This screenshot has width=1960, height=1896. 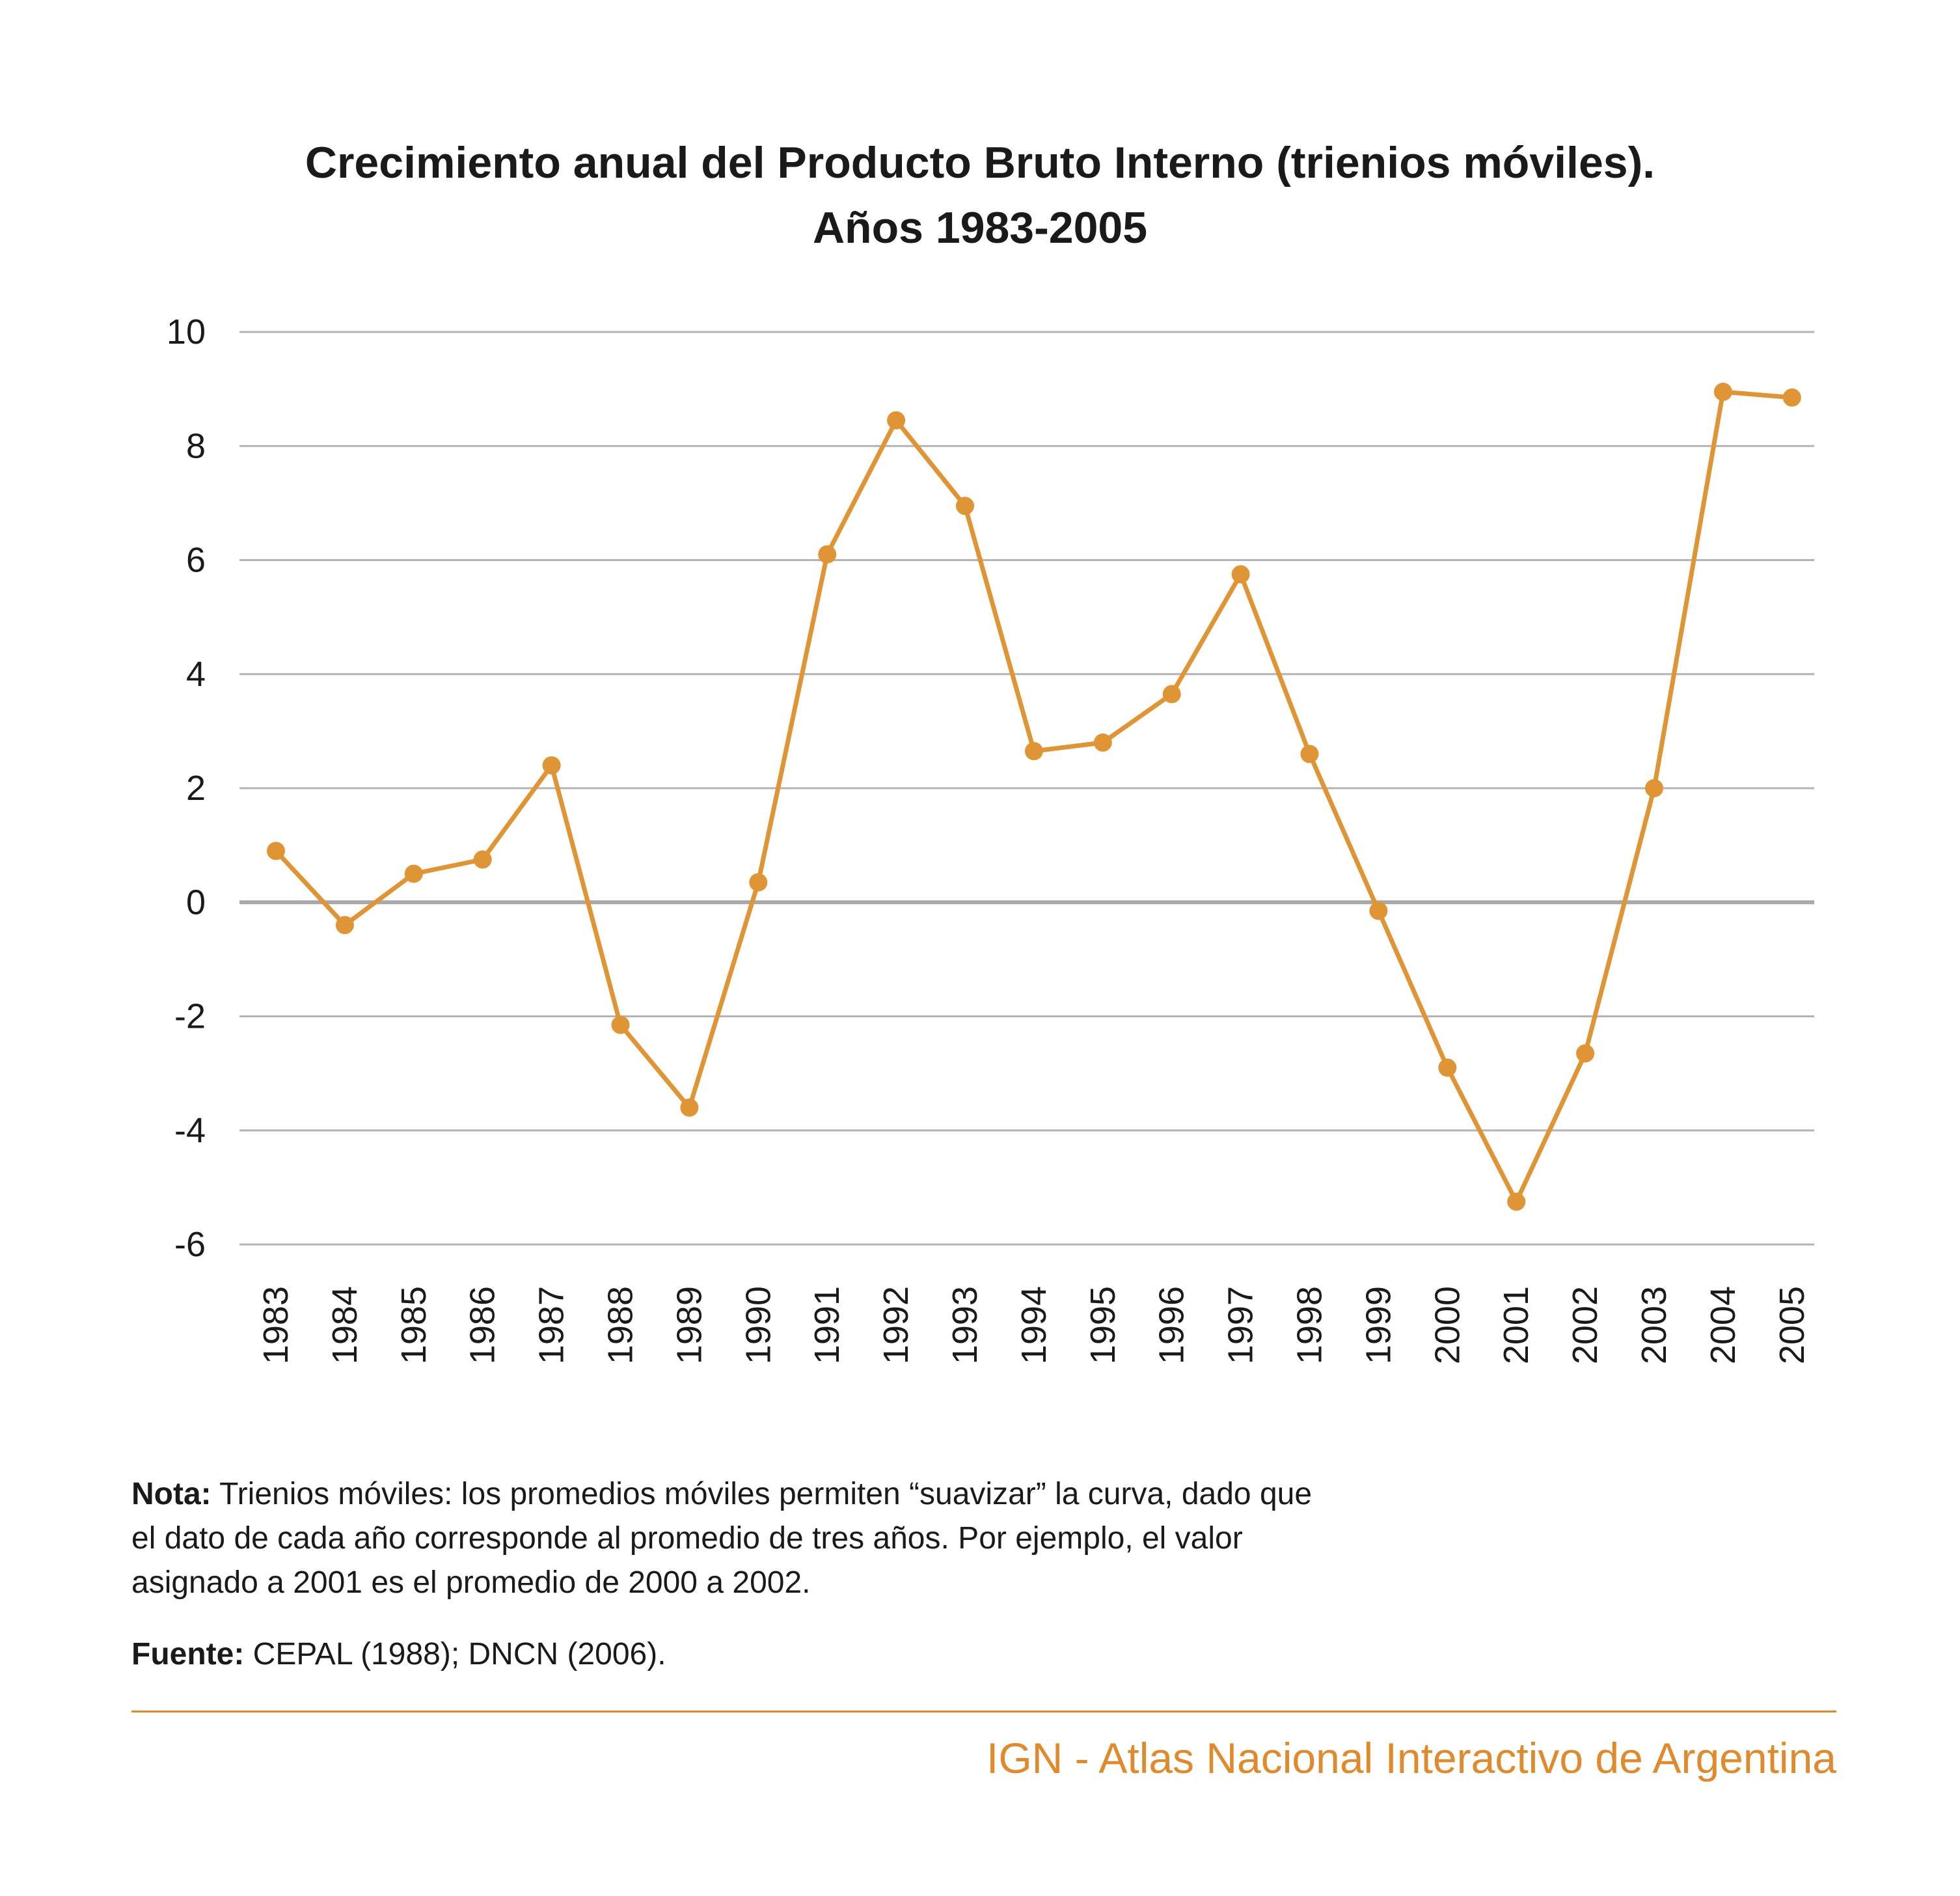 What do you see at coordinates (1309, 1325) in the screenshot?
I see `x-tick-label: 1998` at bounding box center [1309, 1325].